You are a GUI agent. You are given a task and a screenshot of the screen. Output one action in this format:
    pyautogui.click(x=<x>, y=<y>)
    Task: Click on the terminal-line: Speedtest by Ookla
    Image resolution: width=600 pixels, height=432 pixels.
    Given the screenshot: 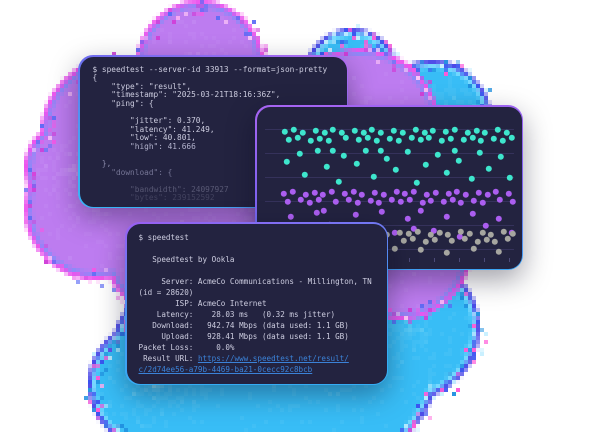 What is the action you would take?
    pyautogui.click(x=186, y=259)
    